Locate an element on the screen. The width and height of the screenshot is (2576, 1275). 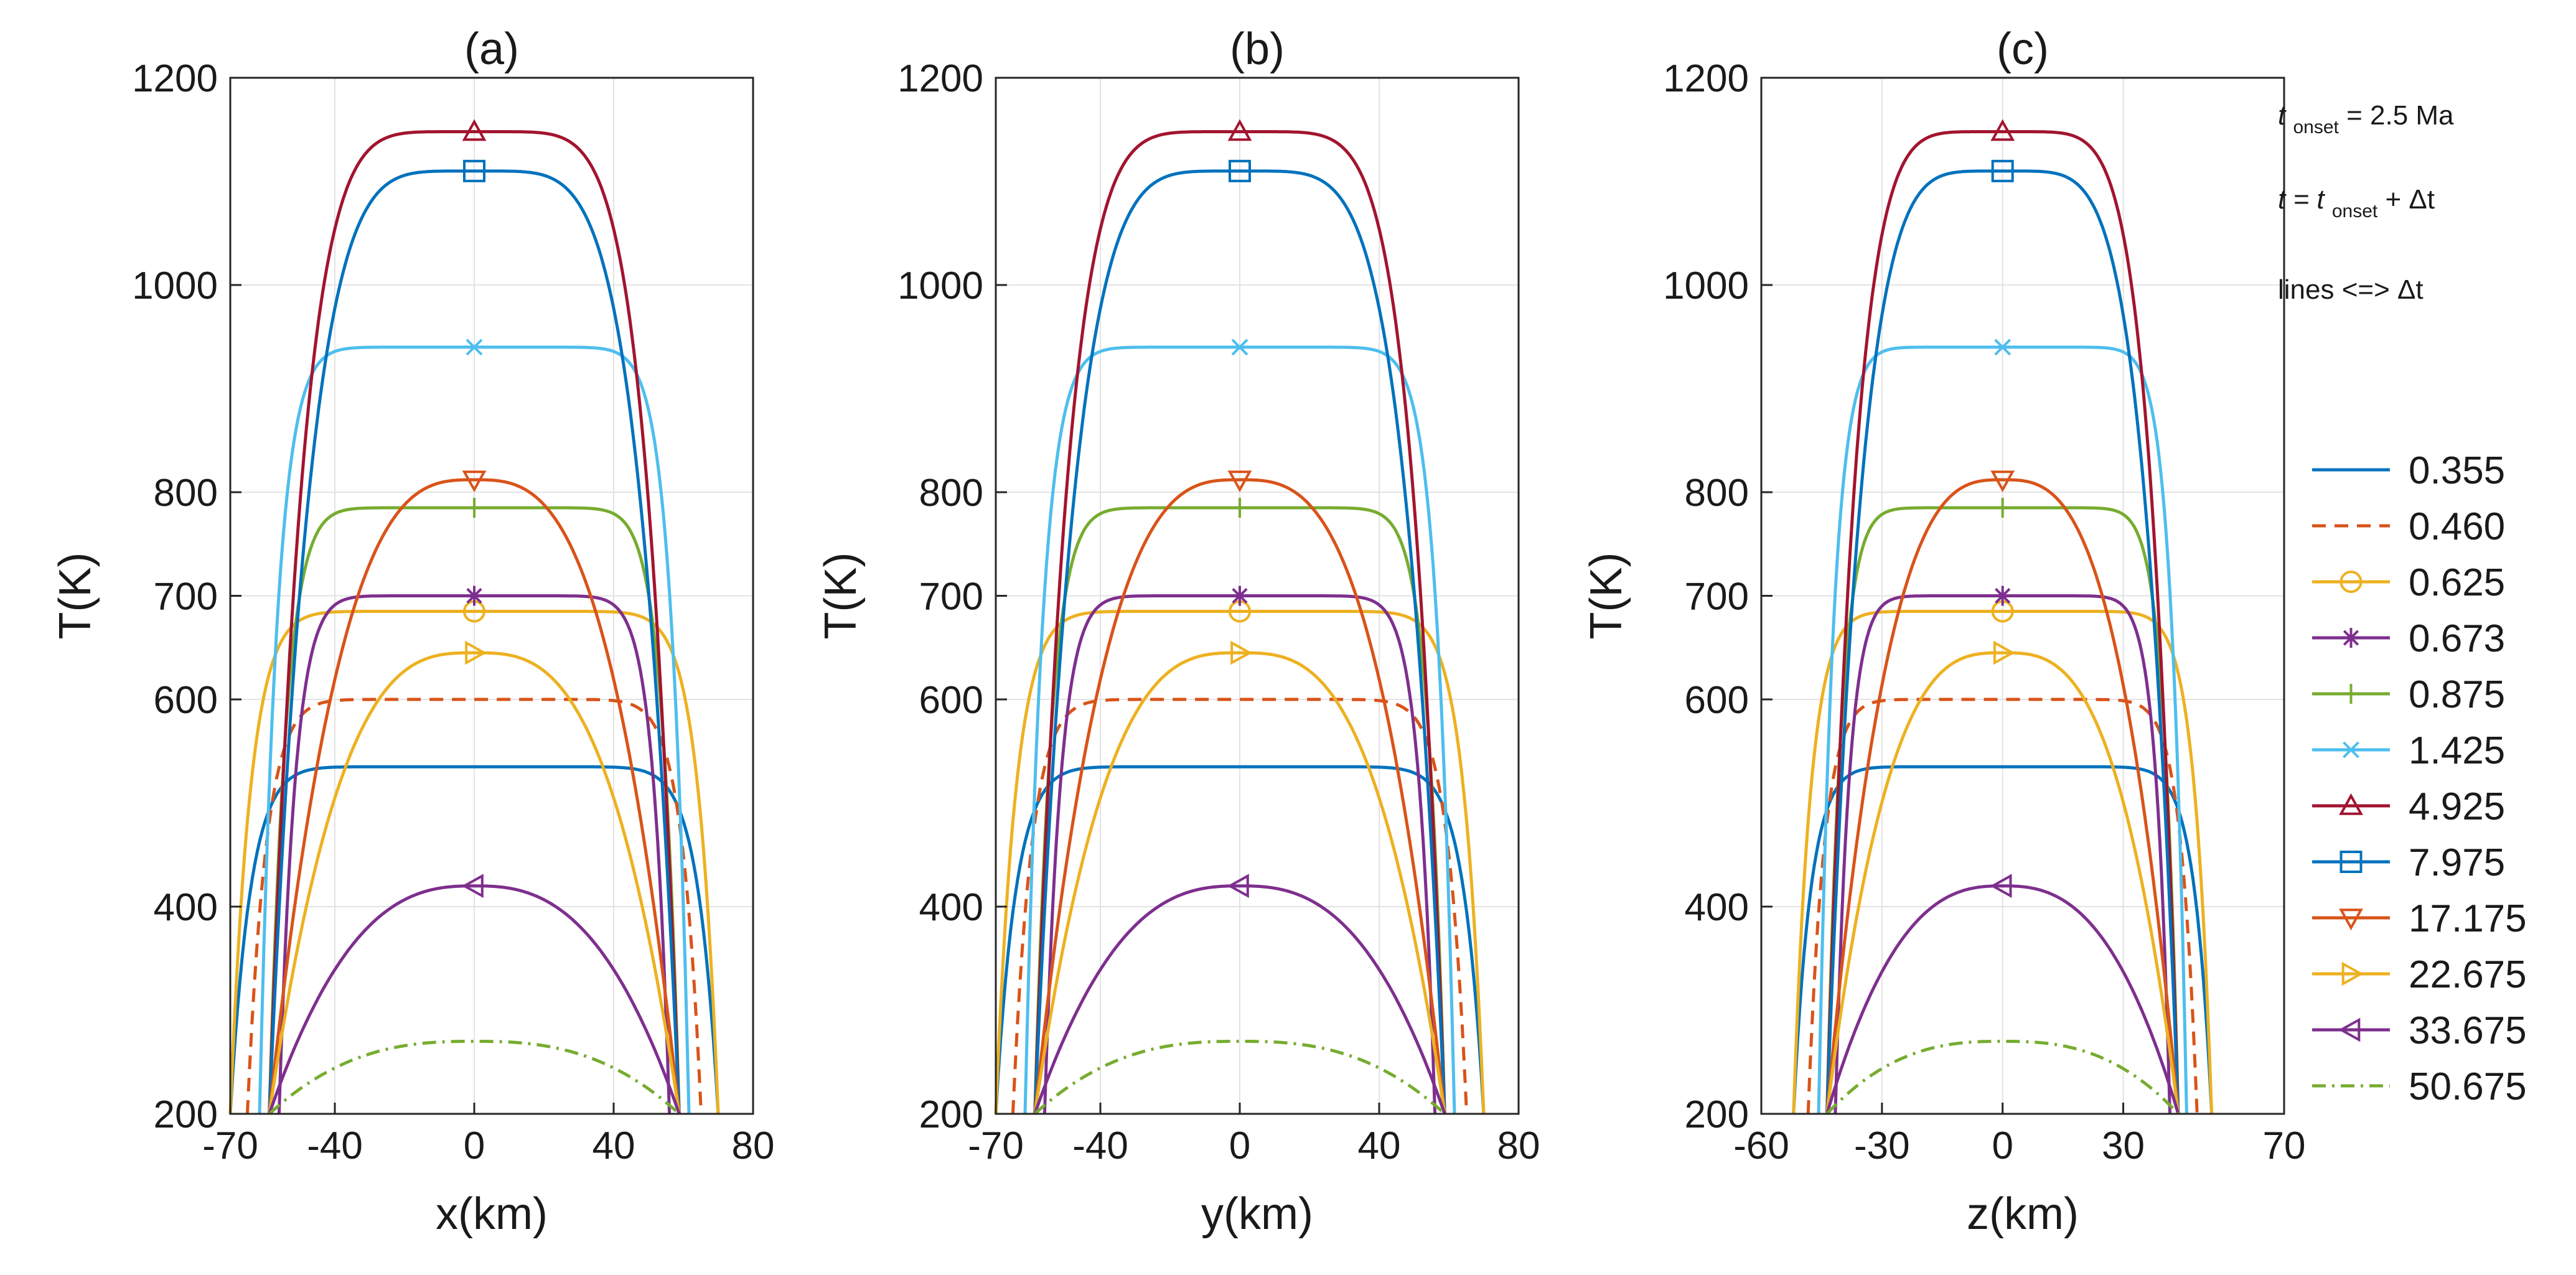
legend-label: 0.460 is located at coordinates (2457, 526).